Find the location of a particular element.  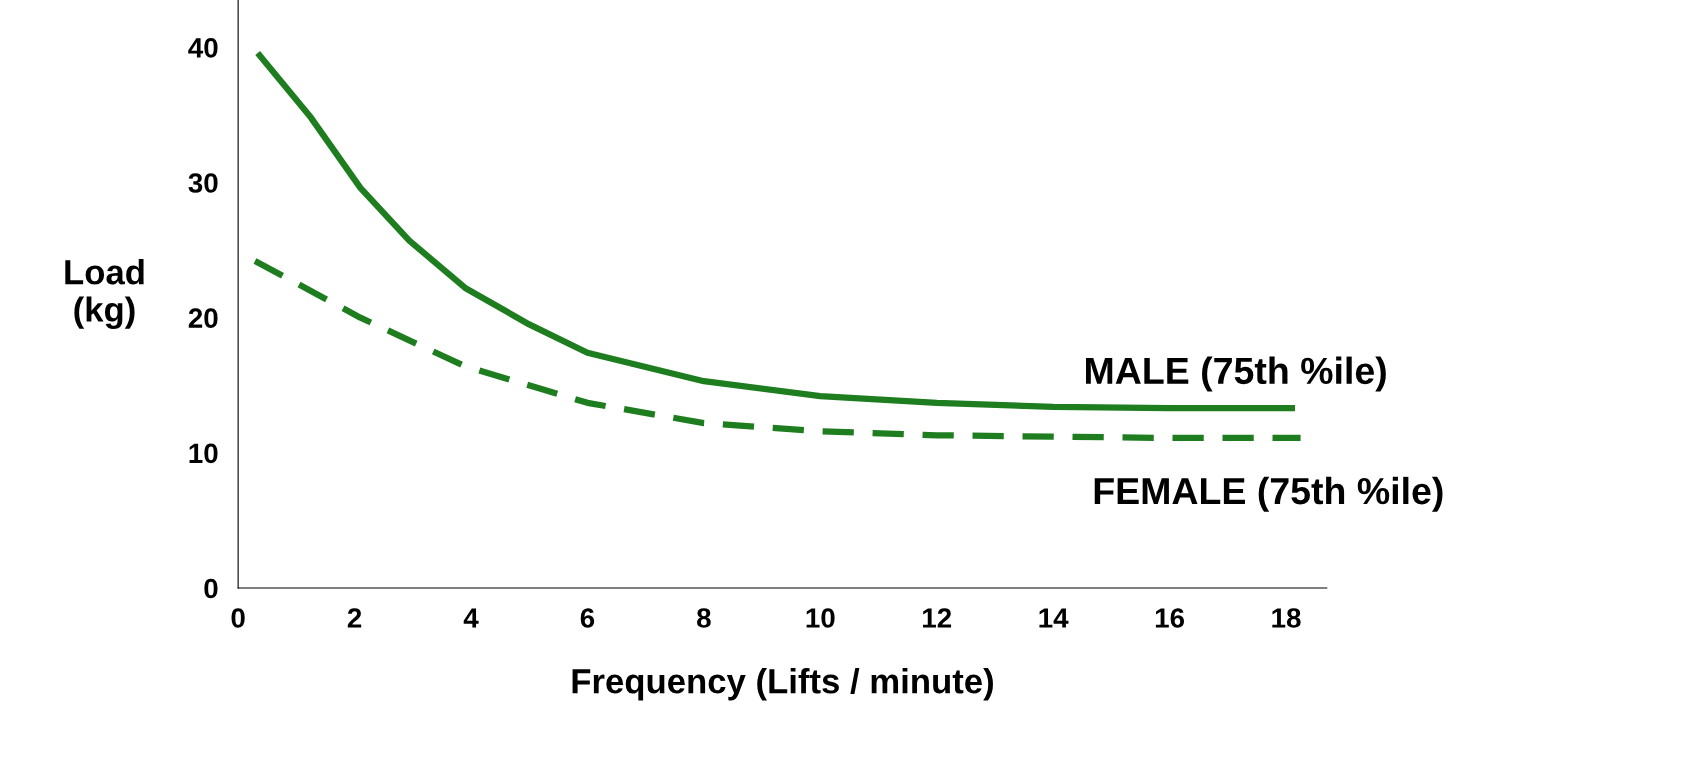

x-axis-title: Frequency (Lifts / minute) is located at coordinates (782, 684).